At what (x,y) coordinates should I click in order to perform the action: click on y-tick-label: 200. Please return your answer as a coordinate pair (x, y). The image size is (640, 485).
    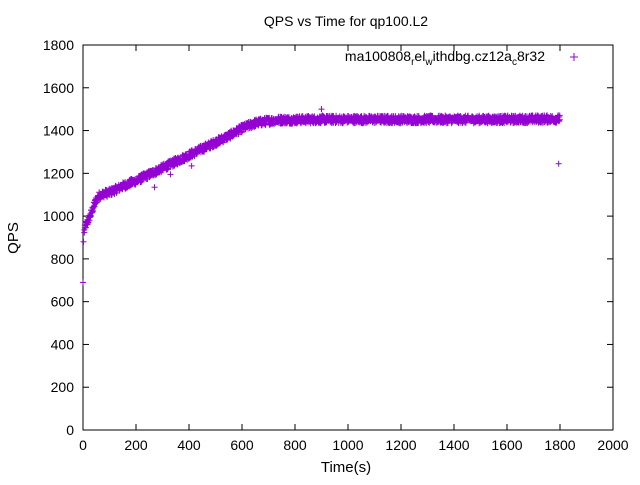
    Looking at the image, I should click on (63, 387).